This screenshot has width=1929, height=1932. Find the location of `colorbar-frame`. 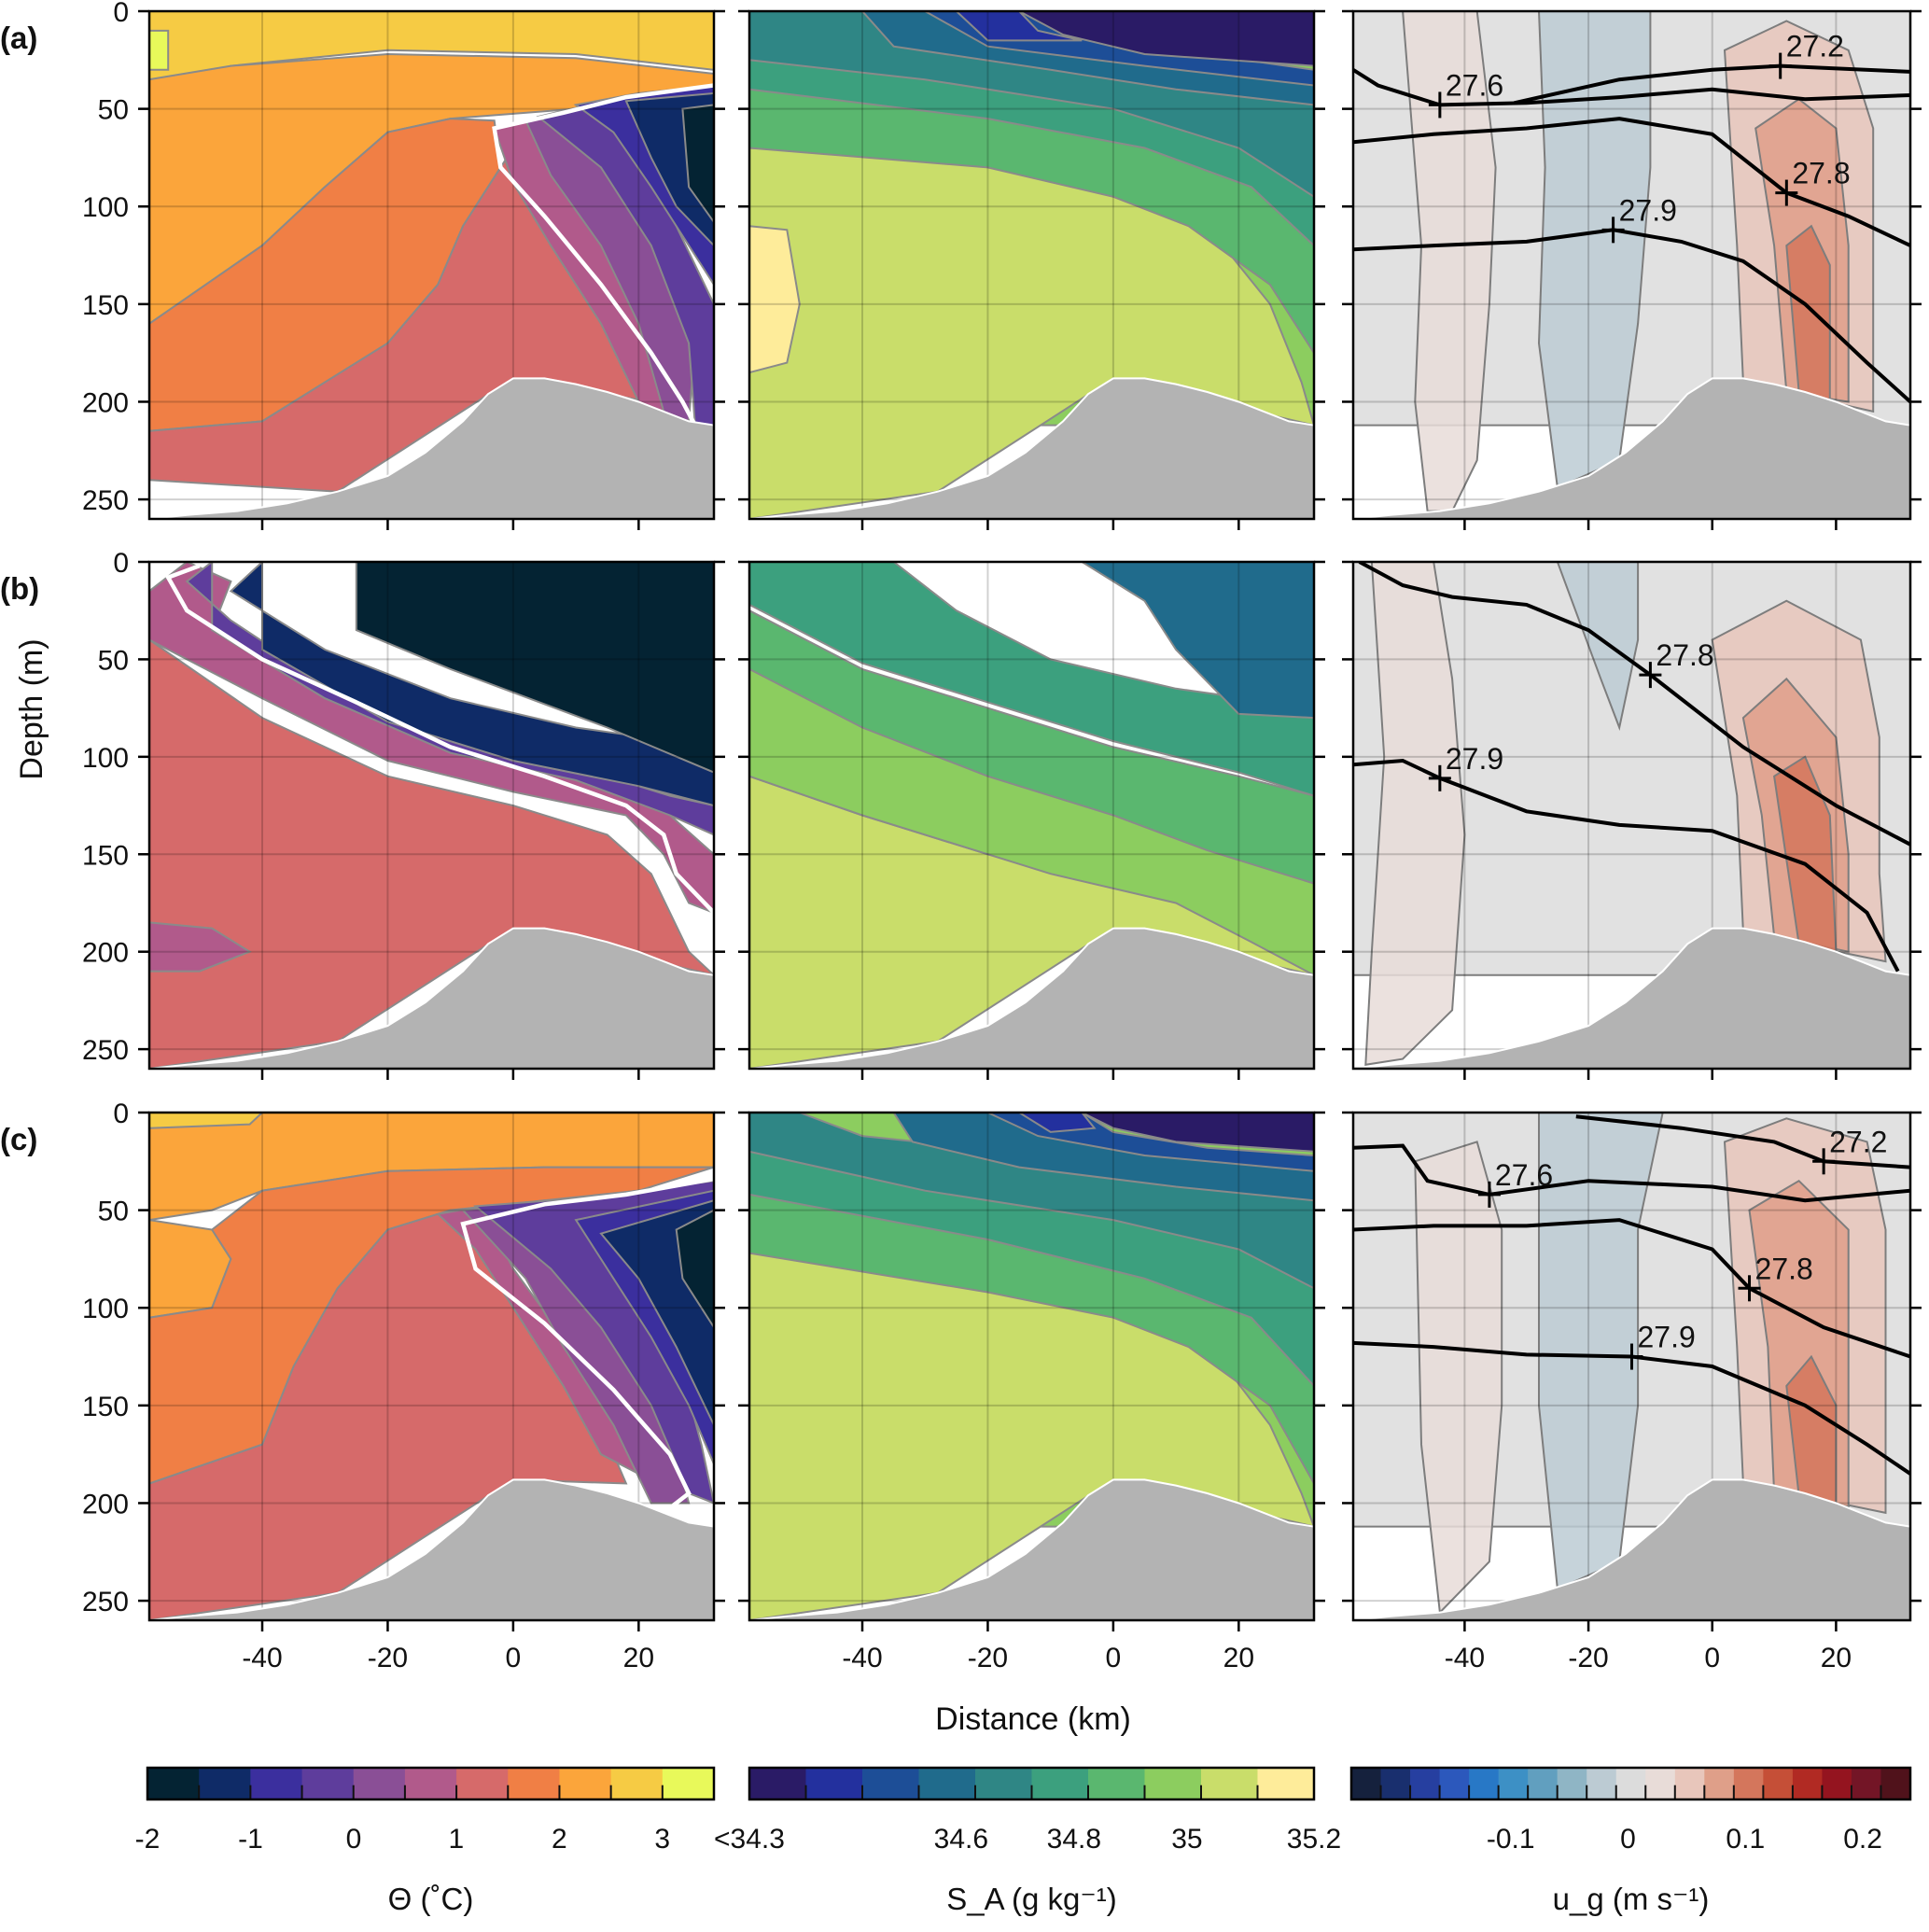

colorbar-frame is located at coordinates (431, 1783).